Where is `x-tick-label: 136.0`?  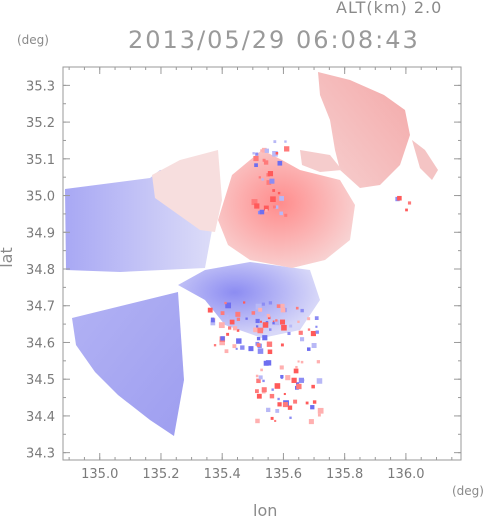 x-tick-label: 136.0 is located at coordinates (405, 474).